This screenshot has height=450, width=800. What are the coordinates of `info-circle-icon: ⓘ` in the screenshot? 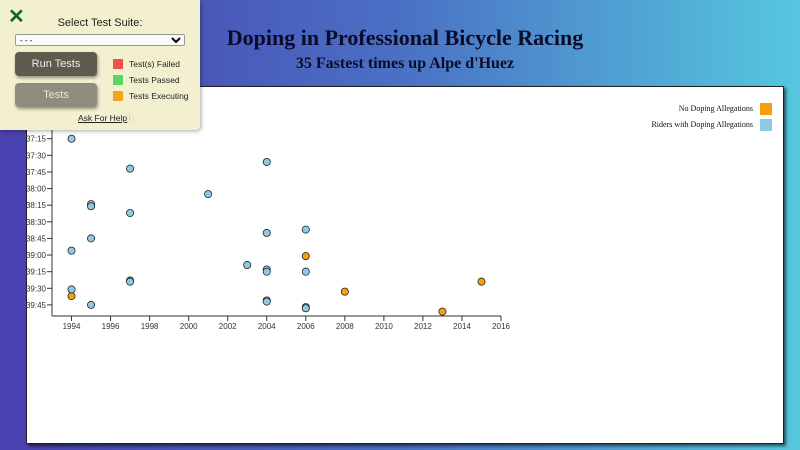 It's located at (130, 118).